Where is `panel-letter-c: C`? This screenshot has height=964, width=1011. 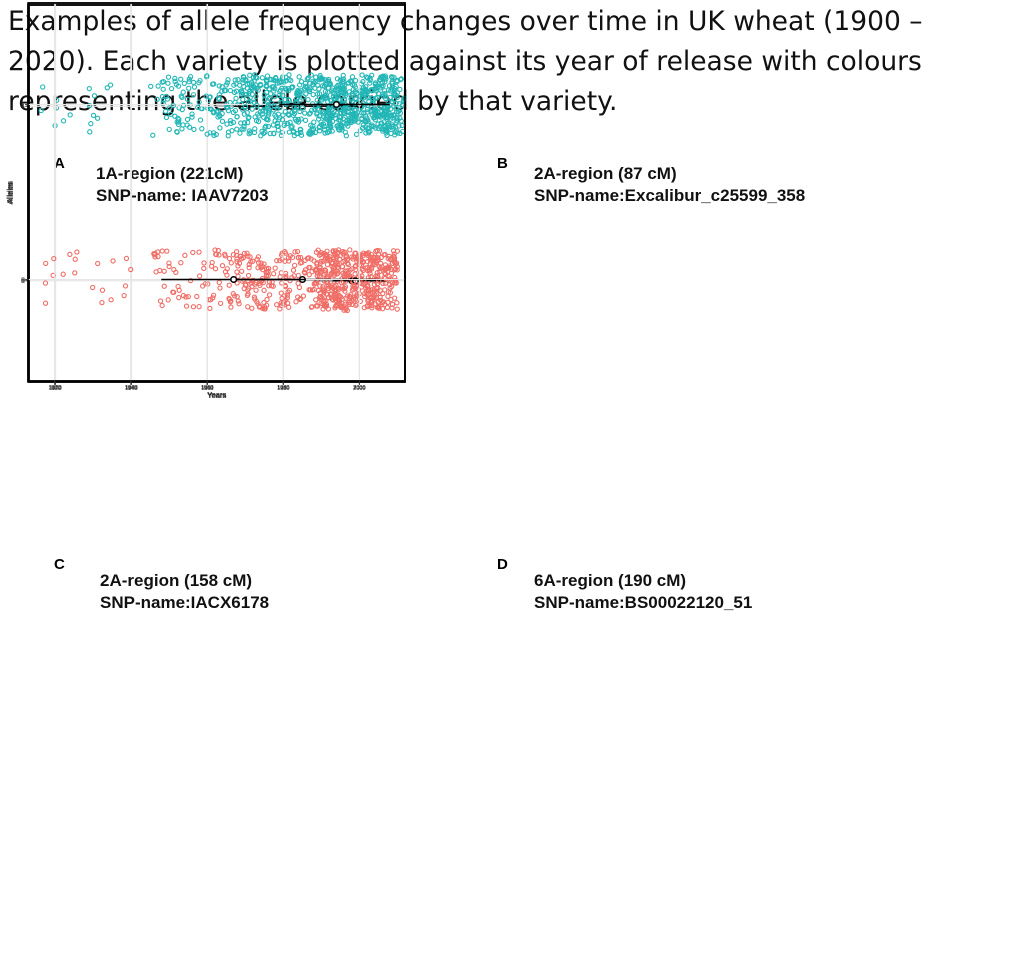
panel-letter-c: C is located at coordinates (59, 564).